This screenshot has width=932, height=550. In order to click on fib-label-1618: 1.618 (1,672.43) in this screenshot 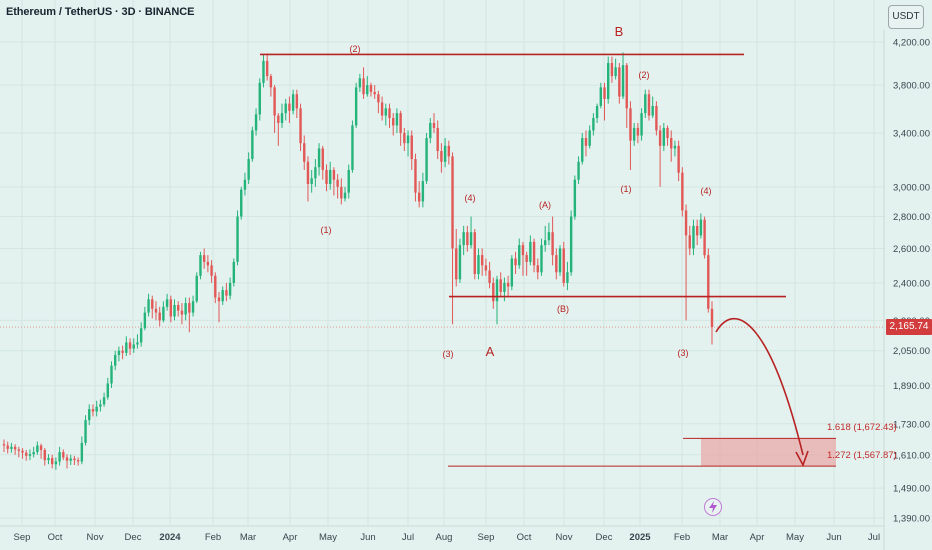, I will do `click(862, 427)`.